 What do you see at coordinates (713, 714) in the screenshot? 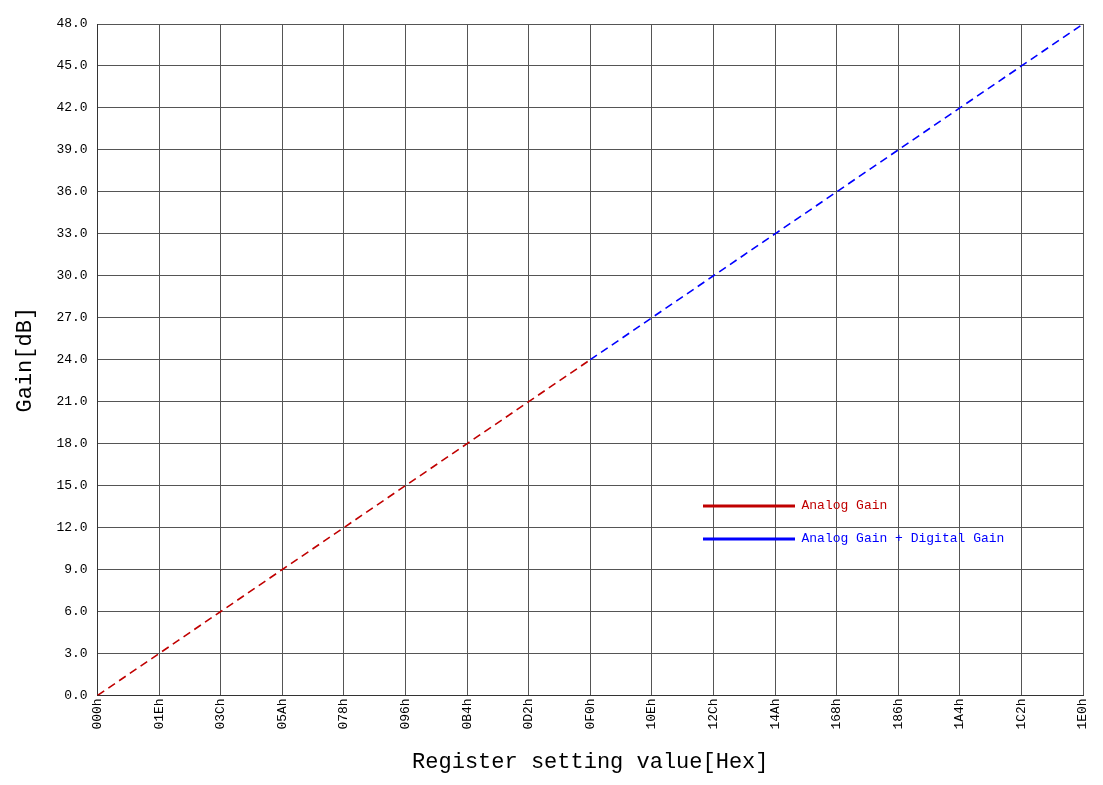
I see `x-tick-label: 12Ch` at bounding box center [713, 714].